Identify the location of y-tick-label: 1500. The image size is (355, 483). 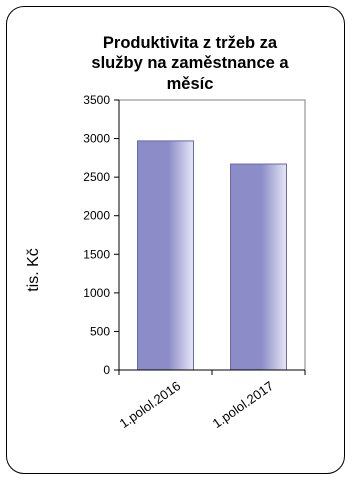
(96, 254).